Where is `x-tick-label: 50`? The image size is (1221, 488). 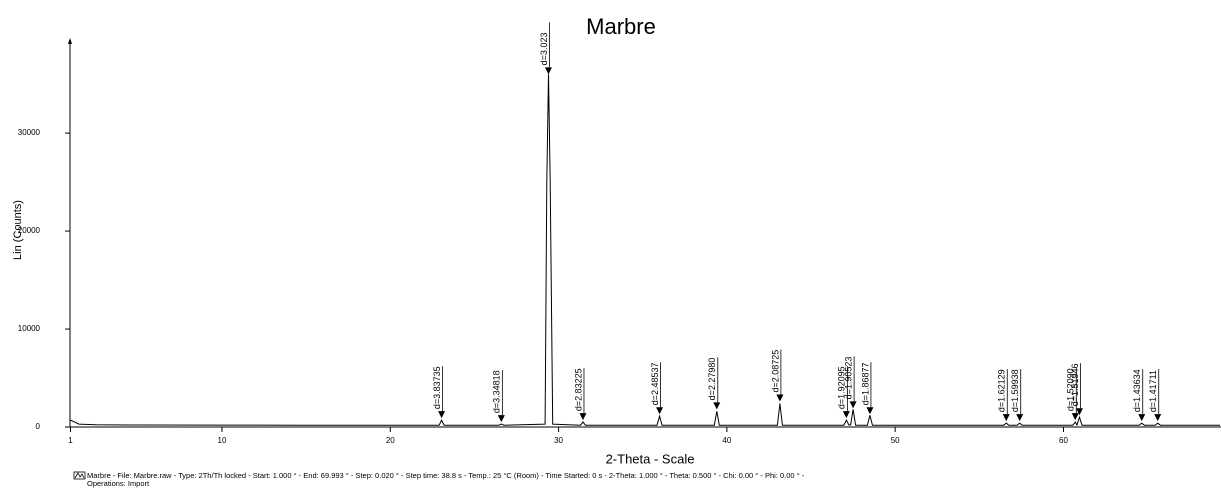 x-tick-label: 50 is located at coordinates (895, 440).